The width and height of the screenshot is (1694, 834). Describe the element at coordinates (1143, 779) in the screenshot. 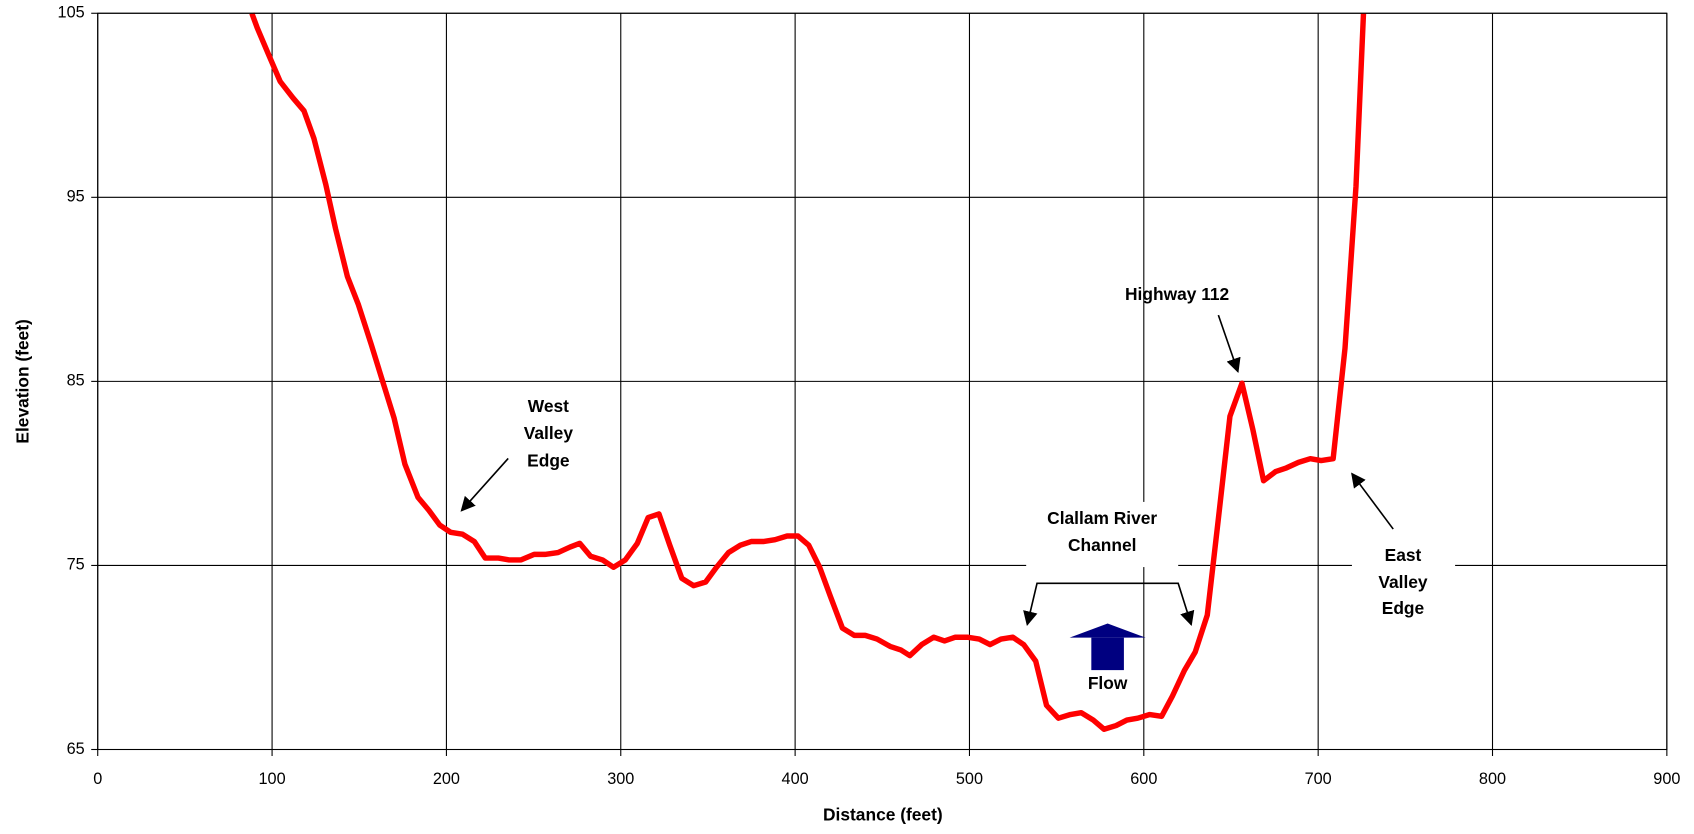

I see `x-tick-label: 600` at that location.